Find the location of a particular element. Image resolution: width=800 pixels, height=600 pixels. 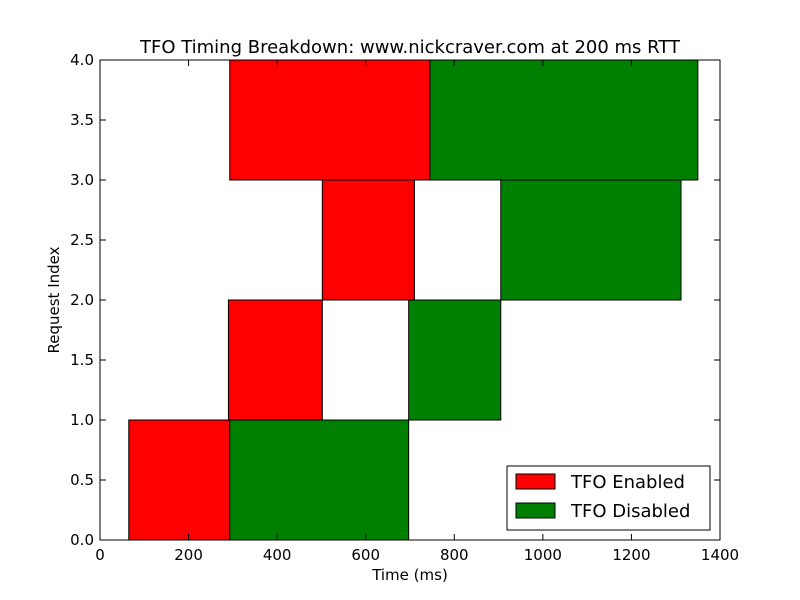

y-tick-label: 0.5 is located at coordinates (82, 480).